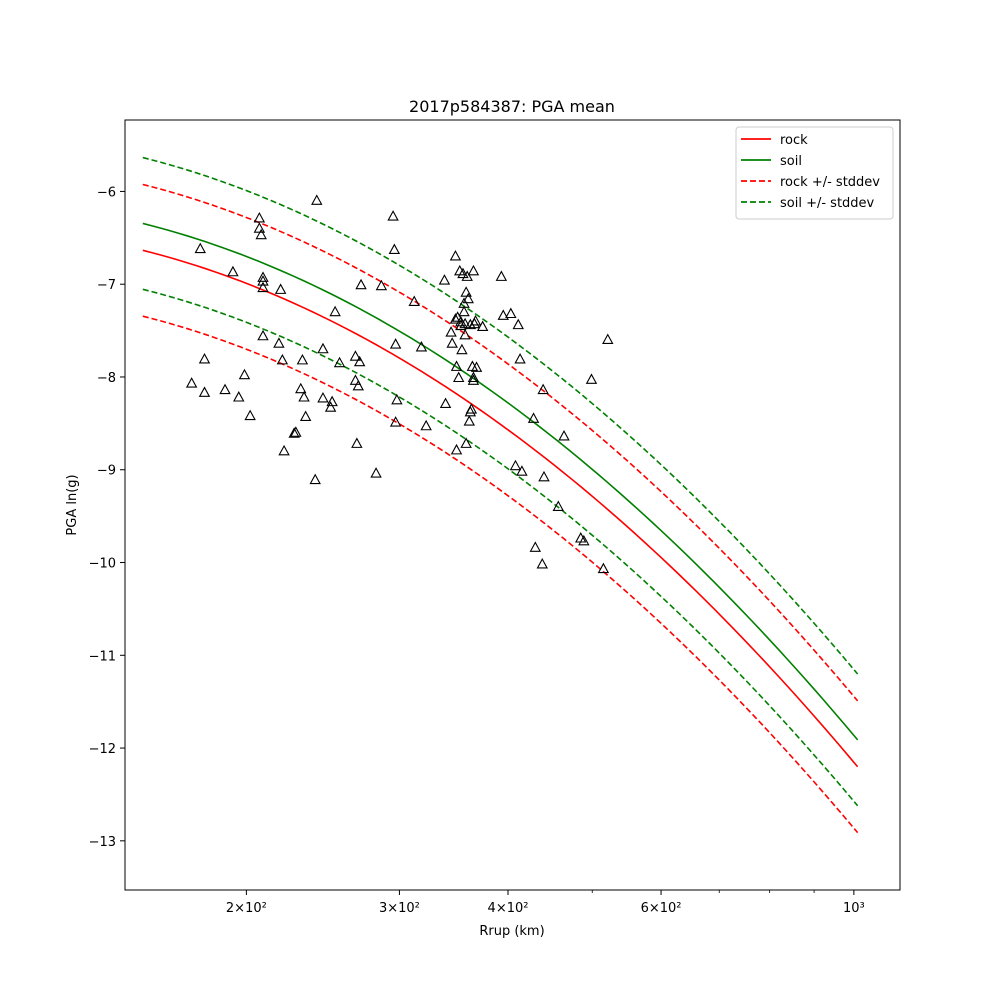 The width and height of the screenshot is (1000, 1000). I want to click on y-tick-label: −10, so click(102, 564).